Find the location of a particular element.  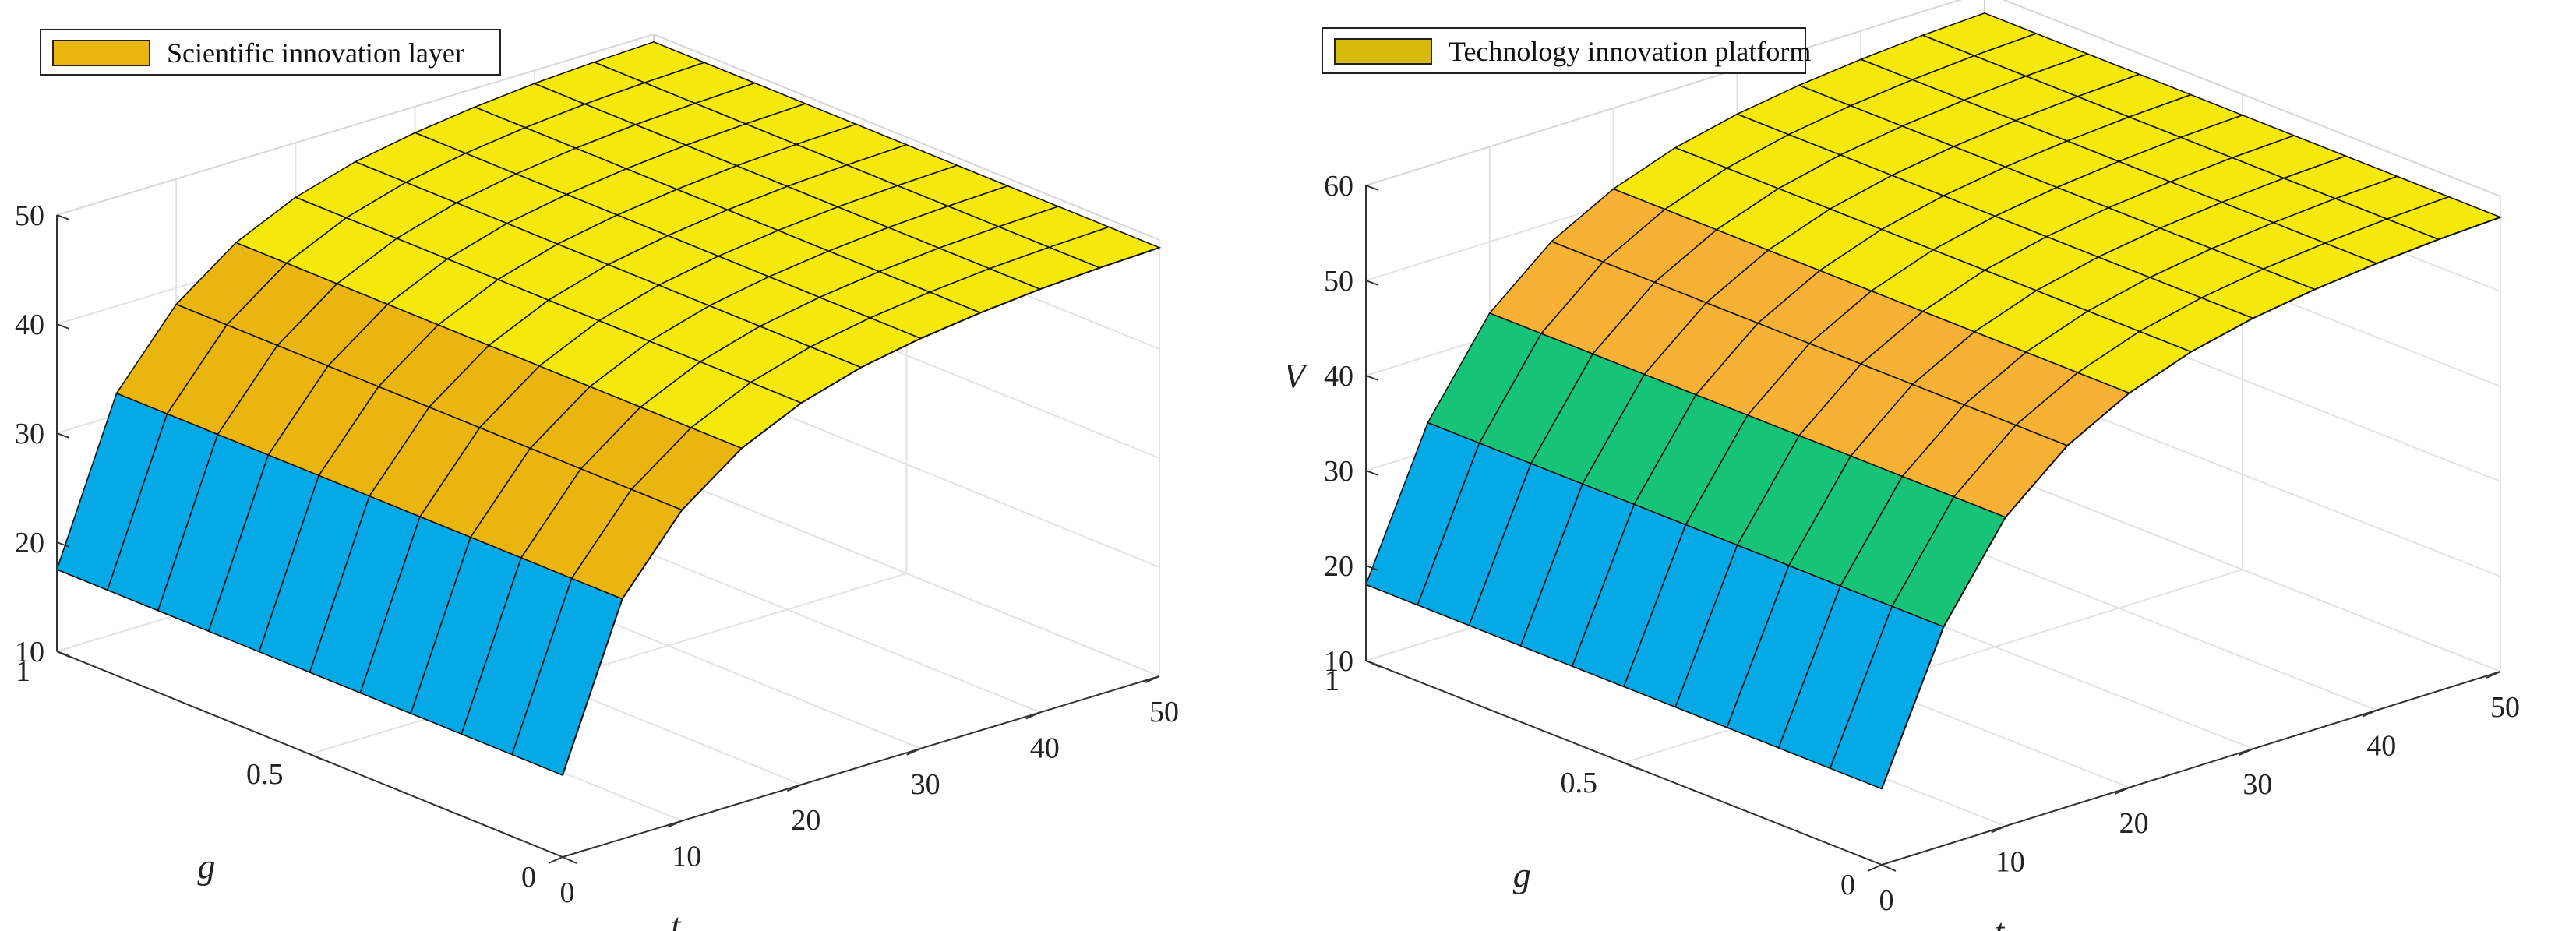

legend: Scientific innovation layer is located at coordinates (270, 52).